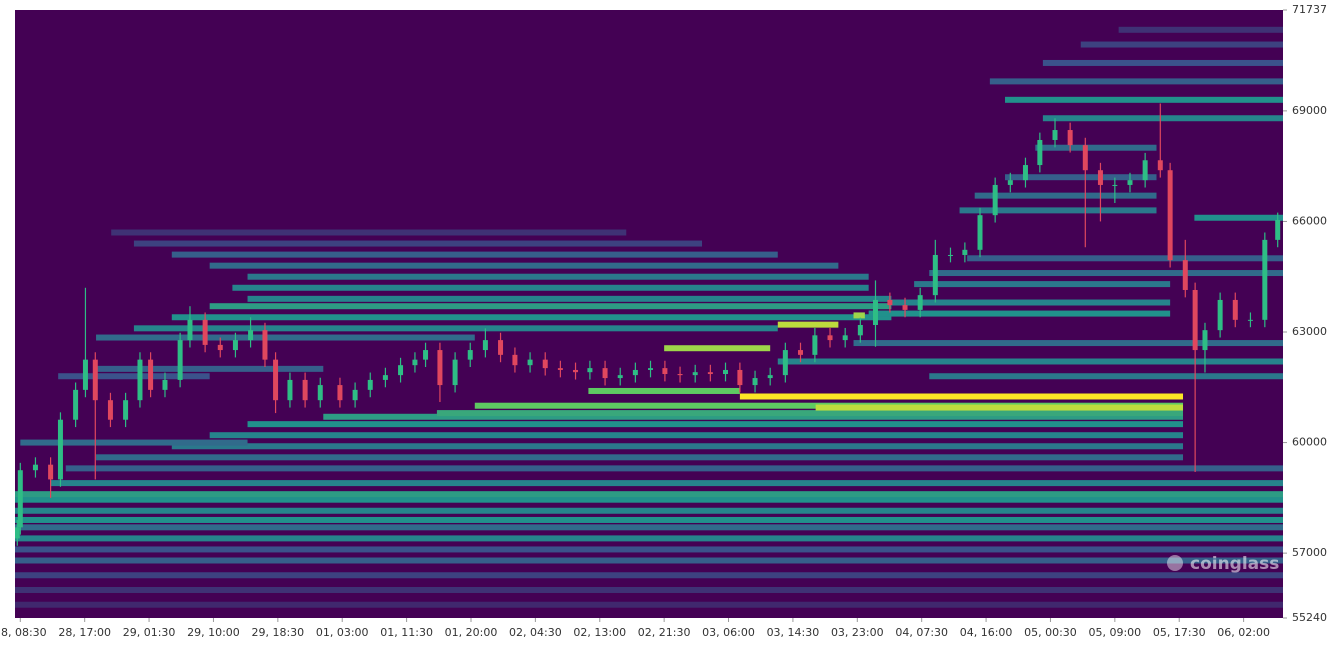 This screenshot has width=1340, height=650. I want to click on y-tick-label: 60000, so click(1309, 442).